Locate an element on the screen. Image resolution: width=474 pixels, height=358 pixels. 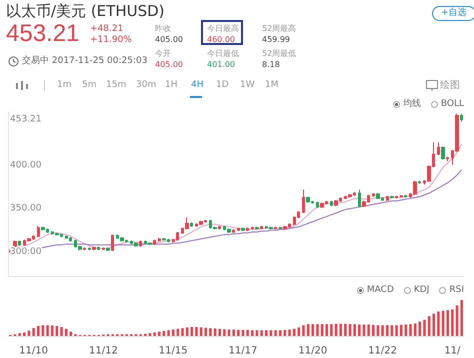
text: 460.00 is located at coordinates (221, 39).